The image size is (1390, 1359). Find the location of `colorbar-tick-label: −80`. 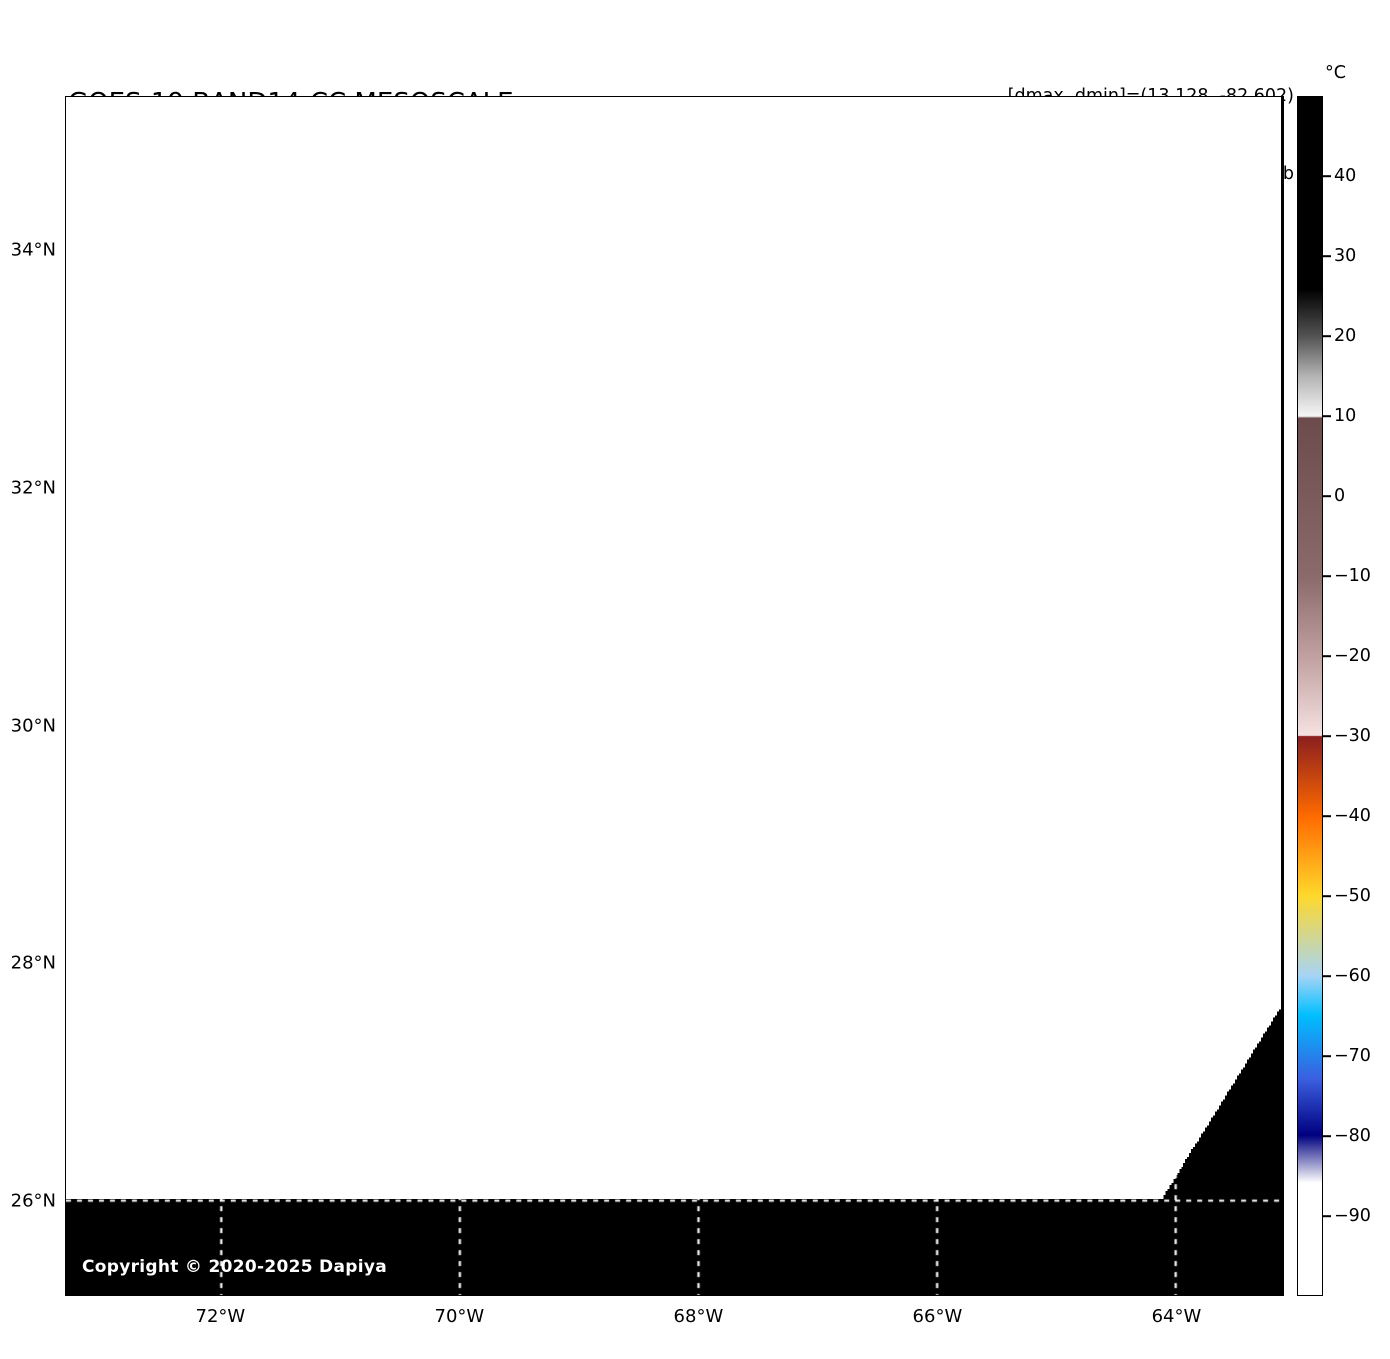

colorbar-tick-label: −80 is located at coordinates (1352, 1136).